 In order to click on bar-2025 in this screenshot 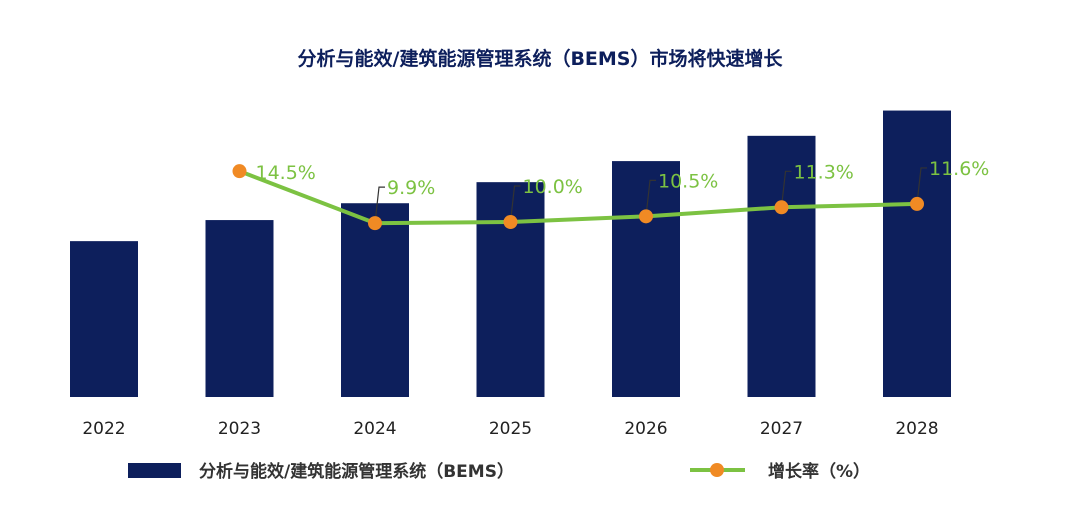, I will do `click(510, 289)`.